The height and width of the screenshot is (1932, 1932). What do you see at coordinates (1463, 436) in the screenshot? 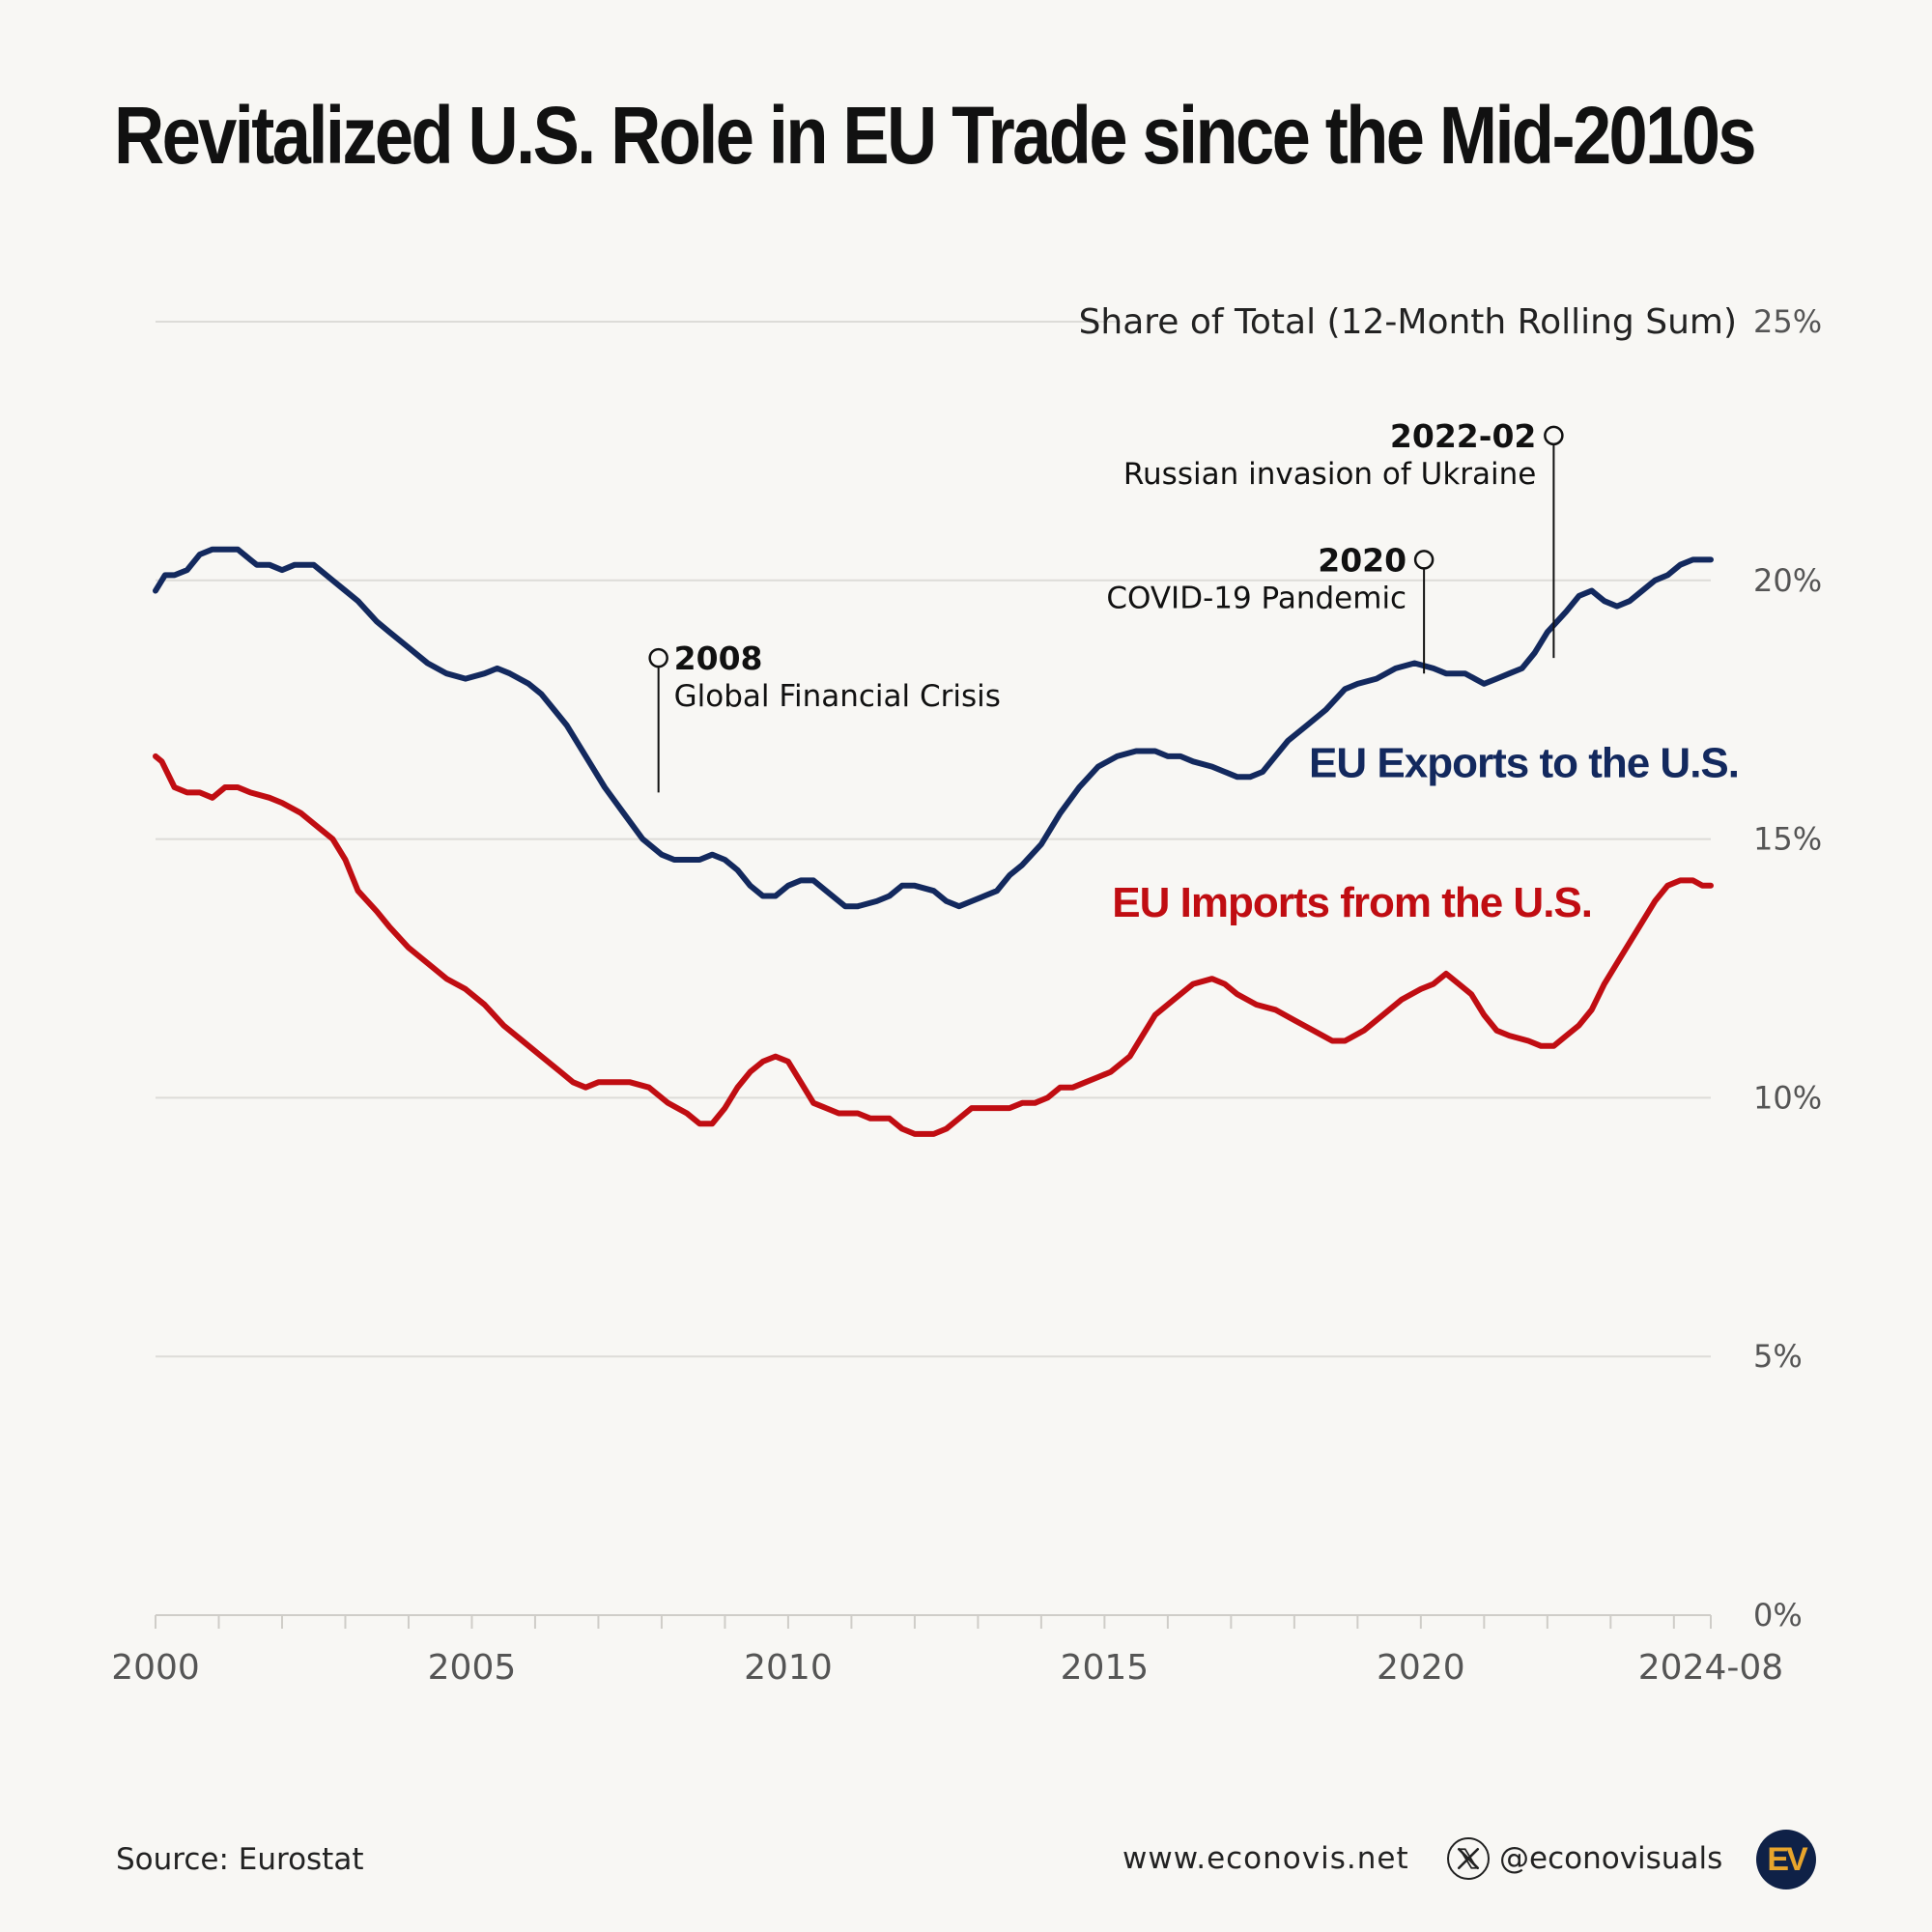
I see `annotation-year: 2022-02` at bounding box center [1463, 436].